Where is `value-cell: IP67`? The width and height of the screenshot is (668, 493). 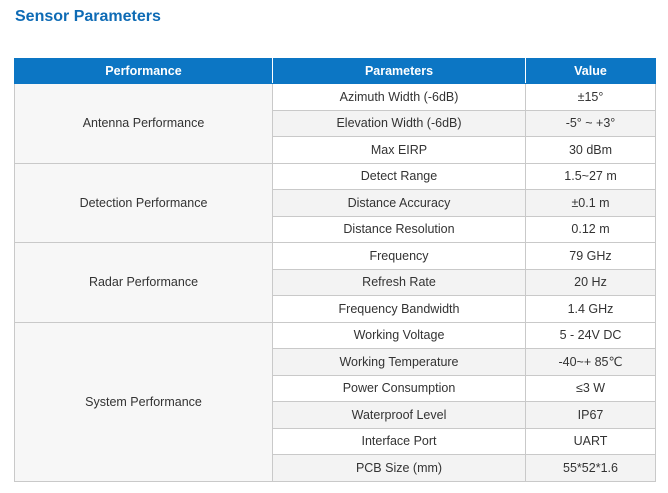 value-cell: IP67 is located at coordinates (590, 415).